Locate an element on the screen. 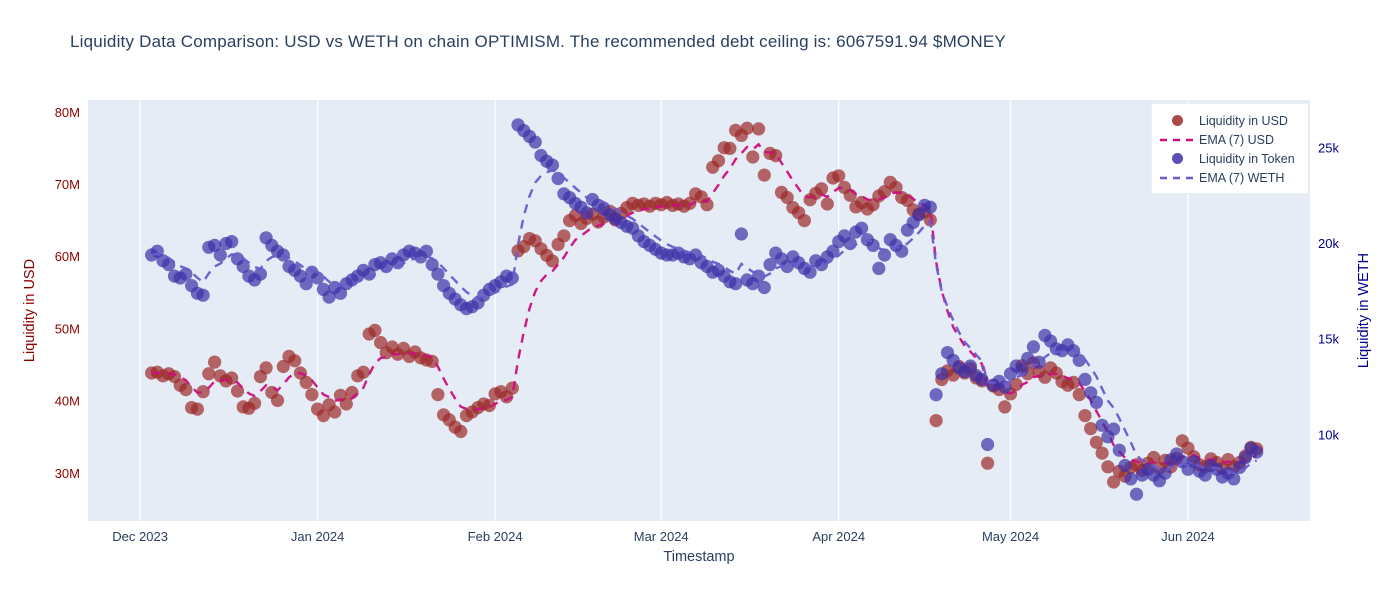 Image resolution: width=1400 pixels, height=600 pixels. legend-item-ema-weth: EMA (7) WETH is located at coordinates (1230, 177).